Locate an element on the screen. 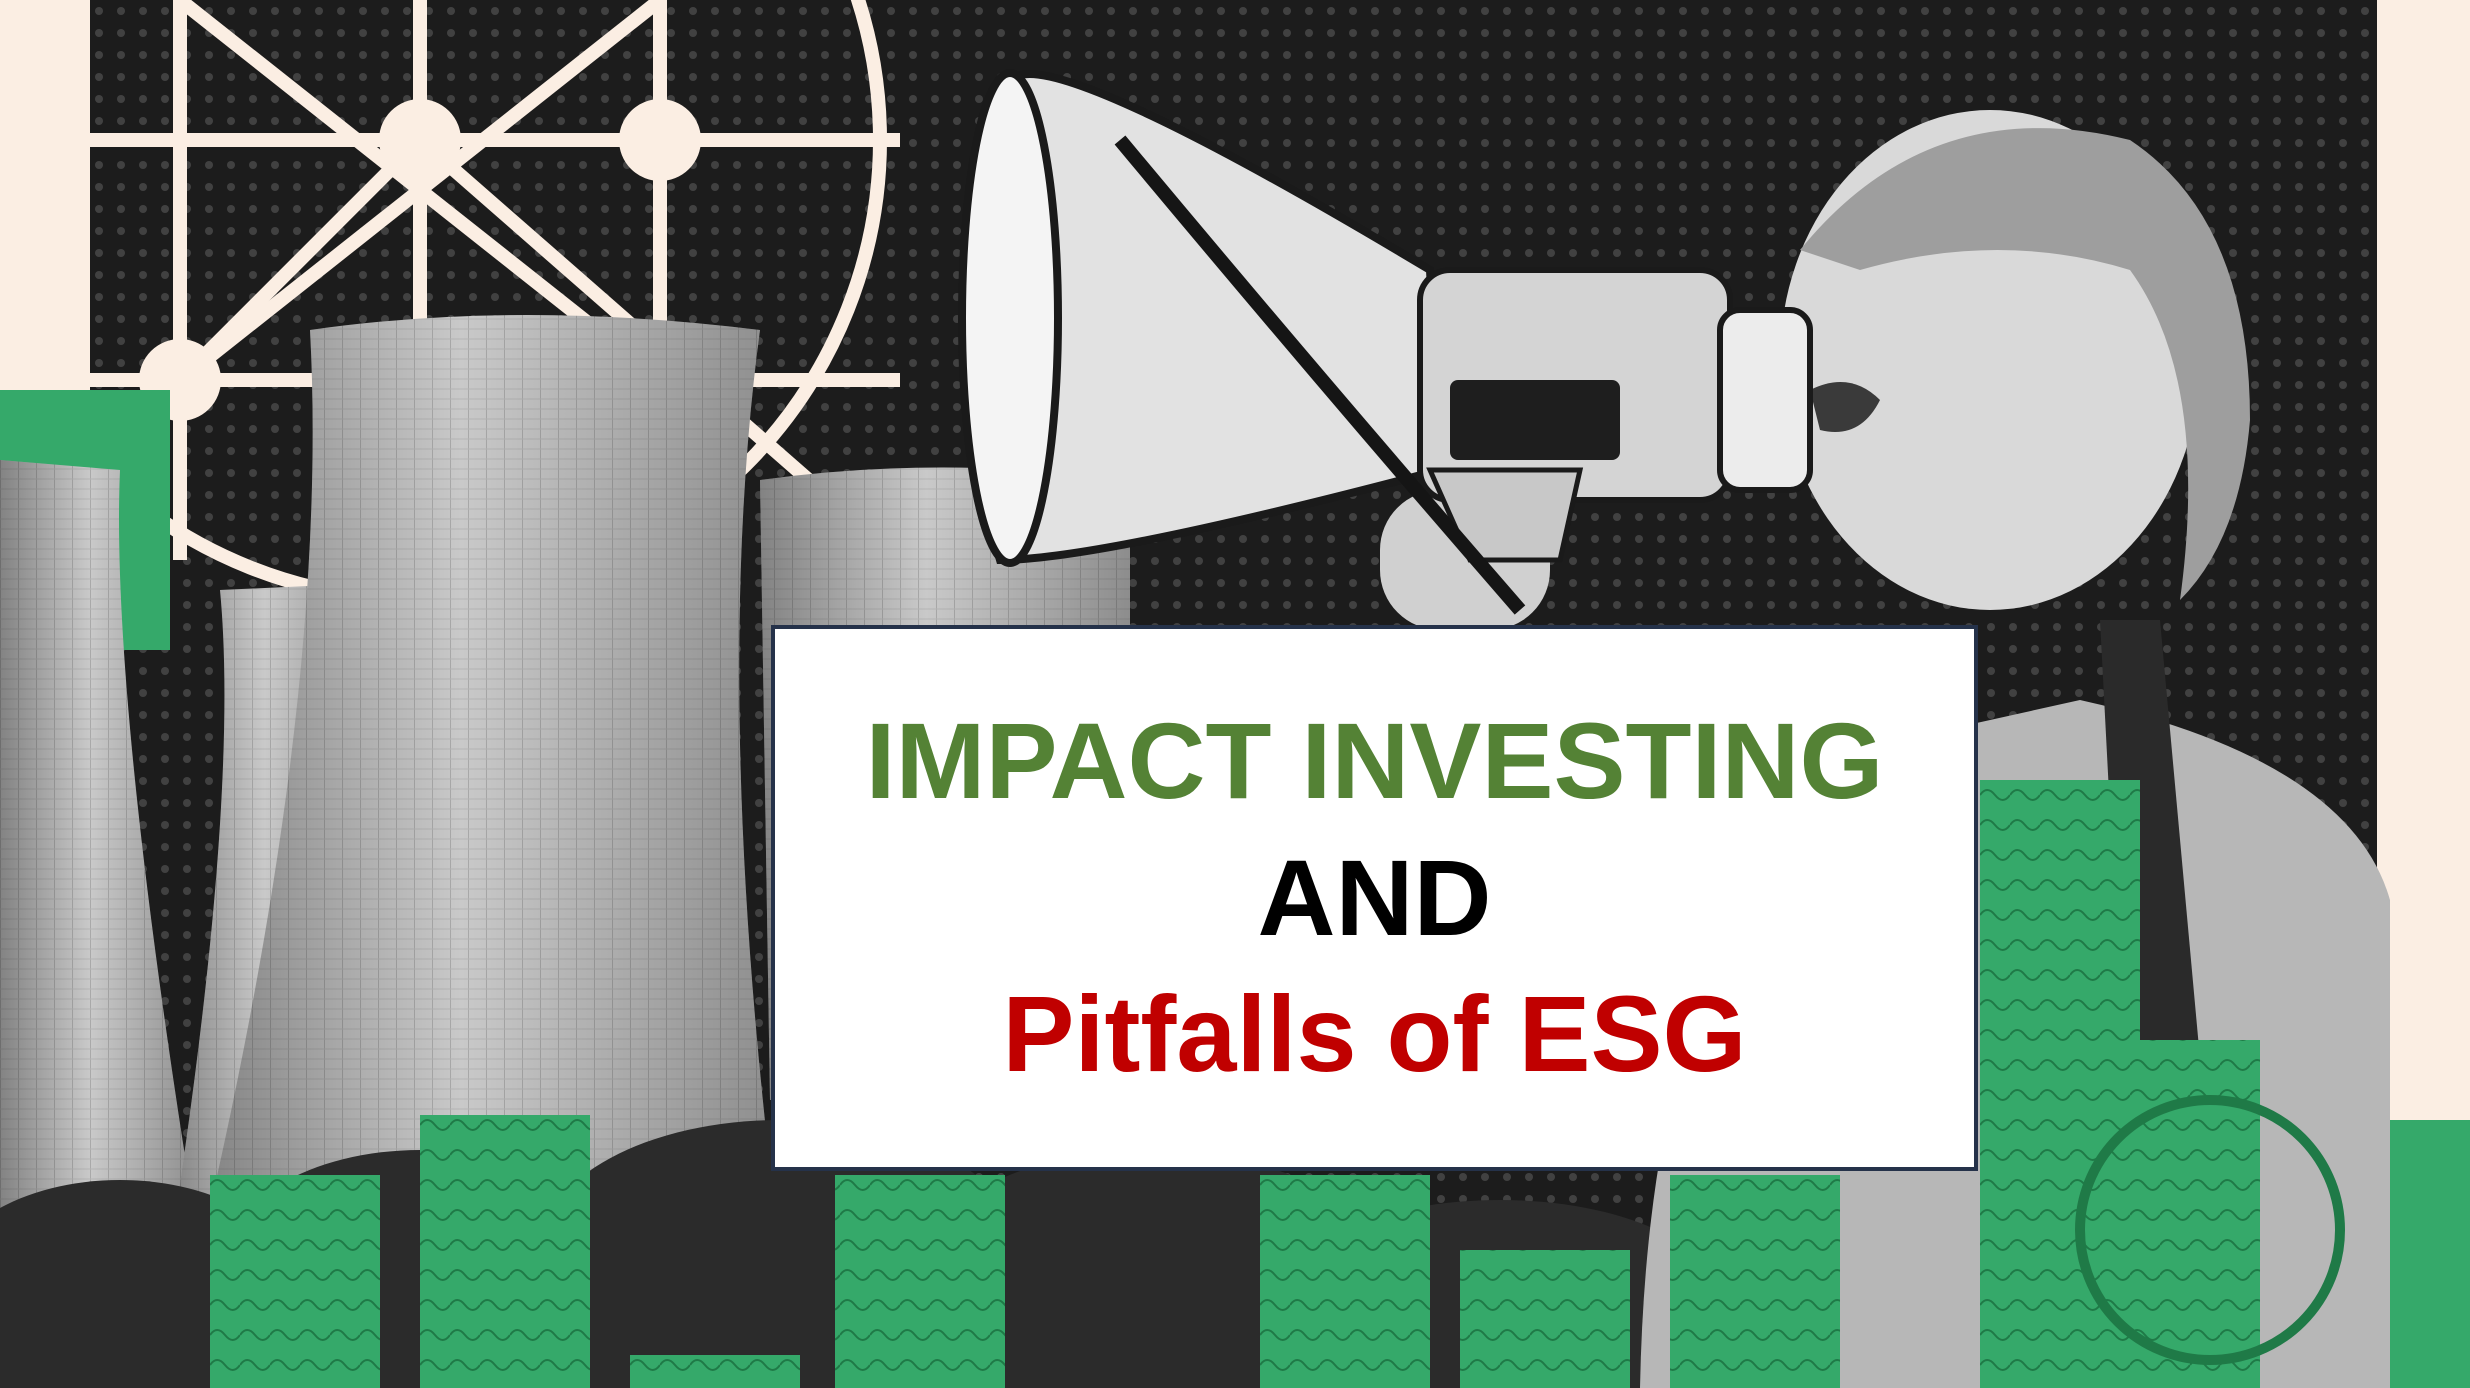  megaphone-icon is located at coordinates (1385, 342).